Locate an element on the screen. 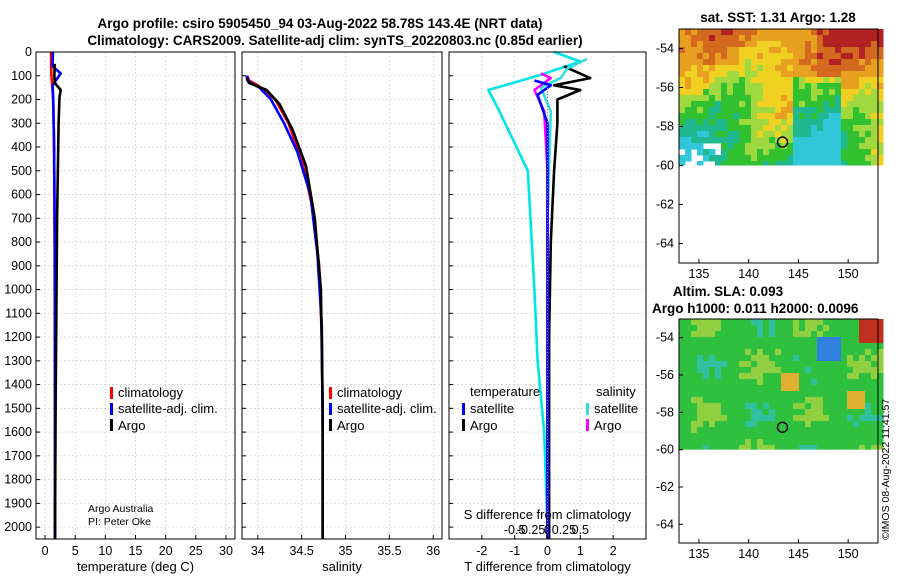  legend-swatch-satellite is located at coordinates (111, 409).